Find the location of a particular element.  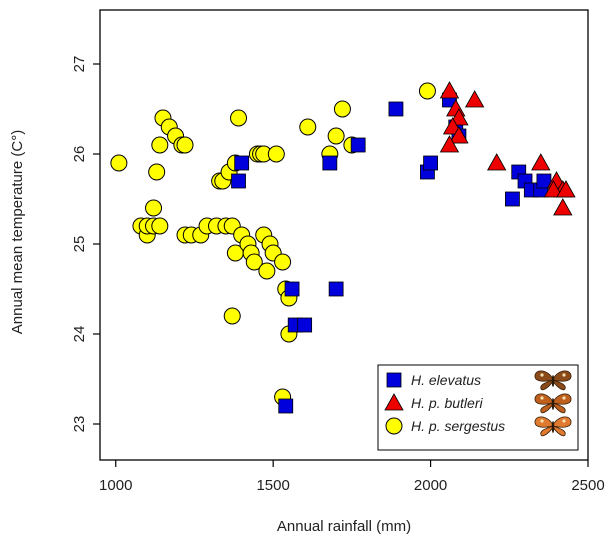

y-tick-label: 27 is located at coordinates (79, 64).